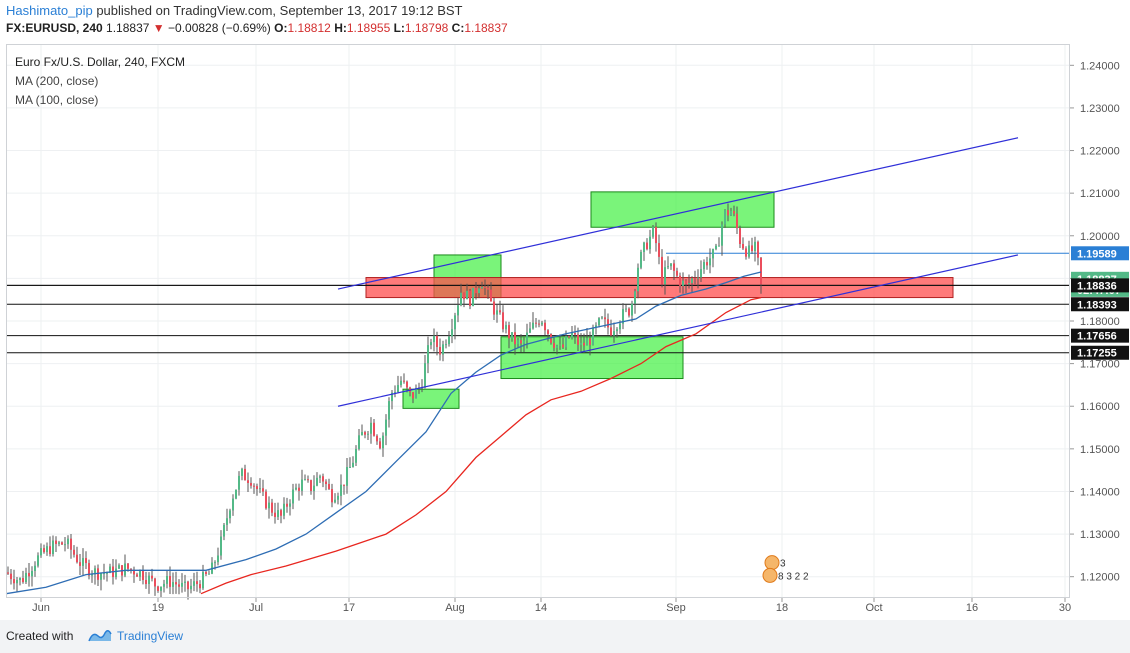 The width and height of the screenshot is (1130, 653). What do you see at coordinates (1100, 407) in the screenshot?
I see `price-tick-label: 1.16000` at bounding box center [1100, 407].